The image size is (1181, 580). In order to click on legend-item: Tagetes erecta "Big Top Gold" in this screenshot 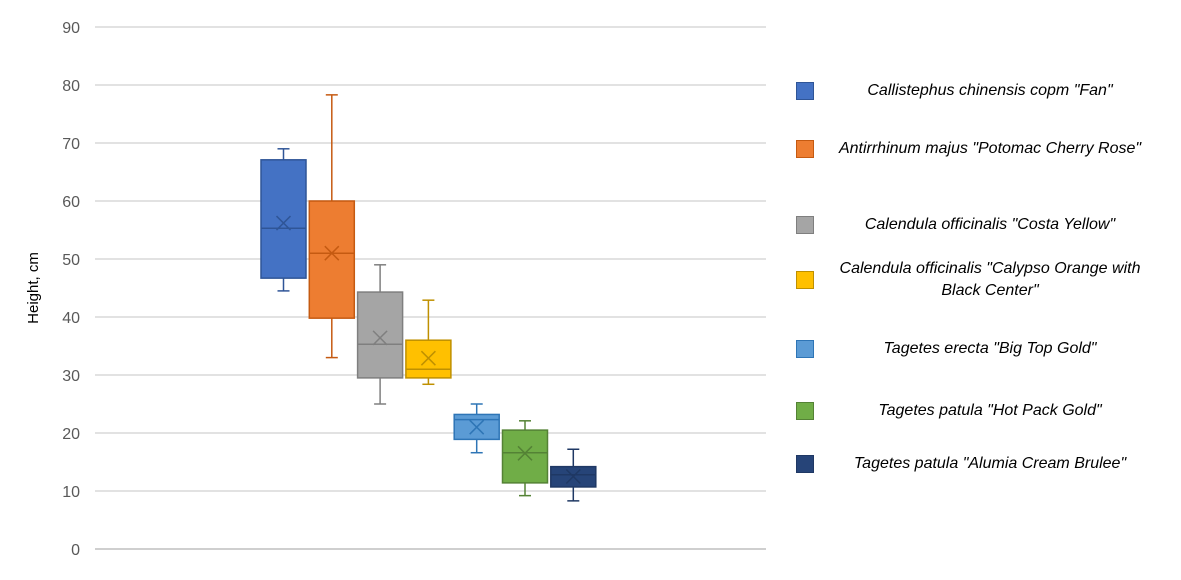, I will do `click(981, 349)`.